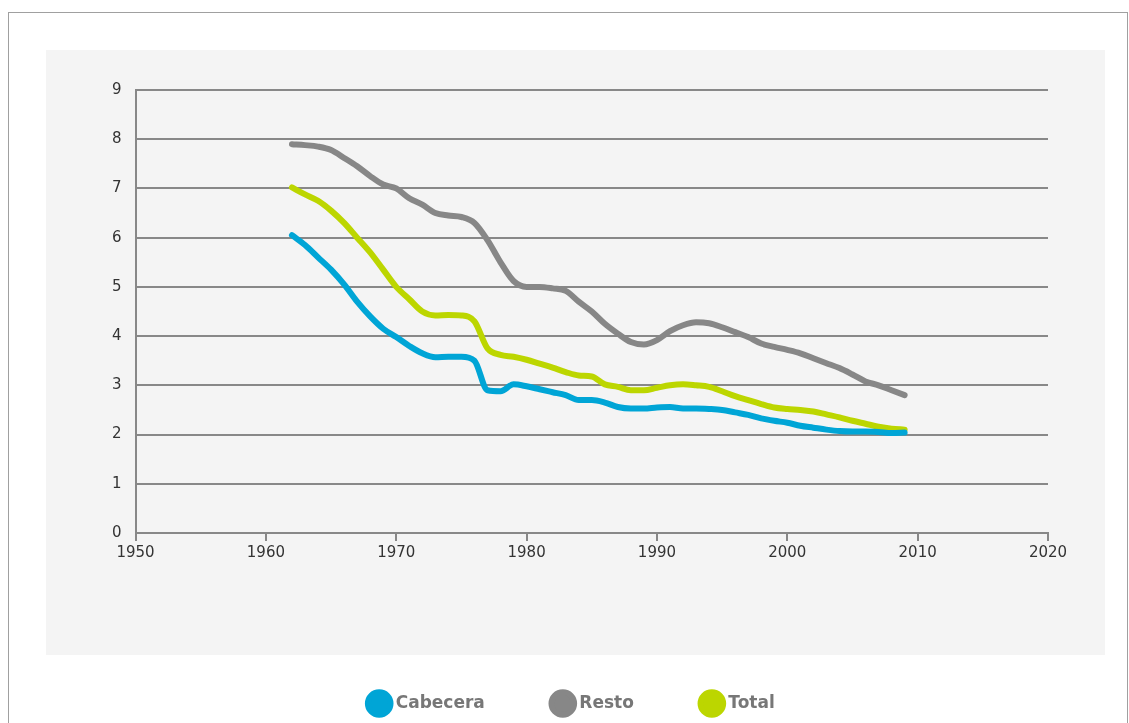  Describe the element at coordinates (117, 138) in the screenshot. I see `y-tick-label: 8` at that location.